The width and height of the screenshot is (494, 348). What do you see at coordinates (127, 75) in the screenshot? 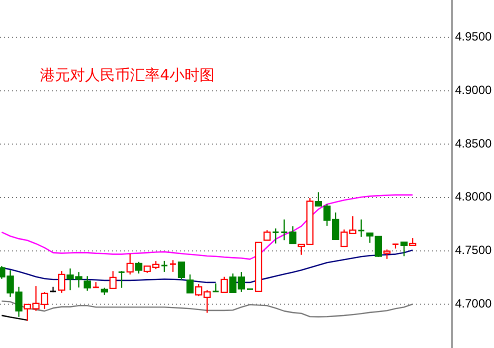
I see `title: 港元对人民币汇率4小时图` at bounding box center [127, 75].